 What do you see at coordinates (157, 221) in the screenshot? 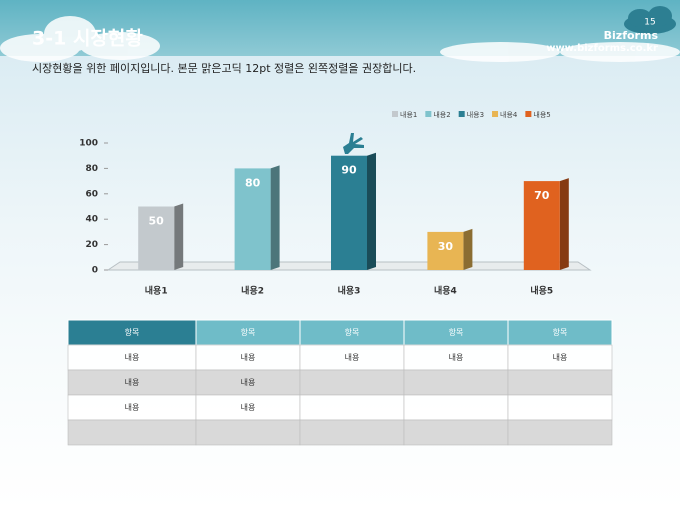
I see `data-label: 50` at bounding box center [157, 221].